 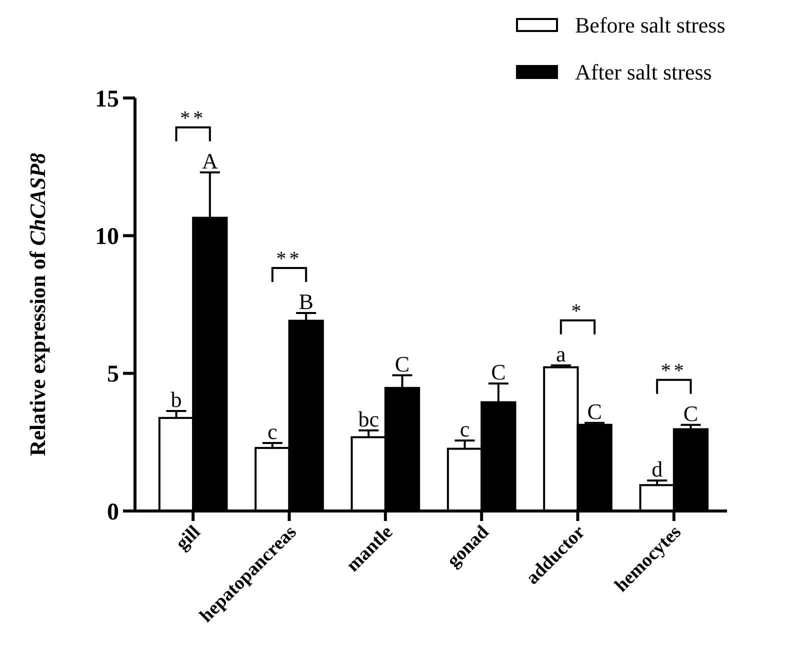 I want to click on legend-label: Before salt stress, so click(x=650, y=25).